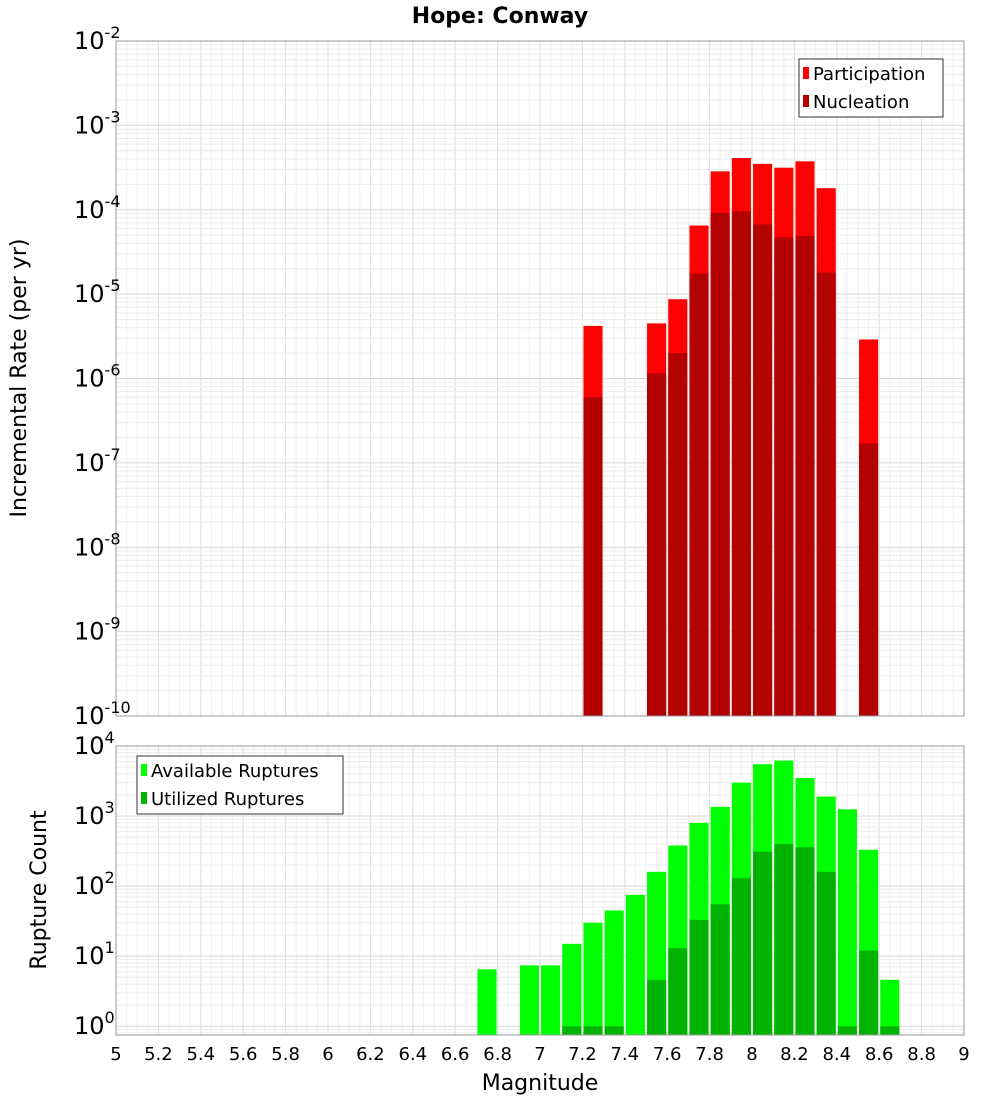  Describe the element at coordinates (624, 1054) in the screenshot. I see `x-tick-label: 7.4` at that location.